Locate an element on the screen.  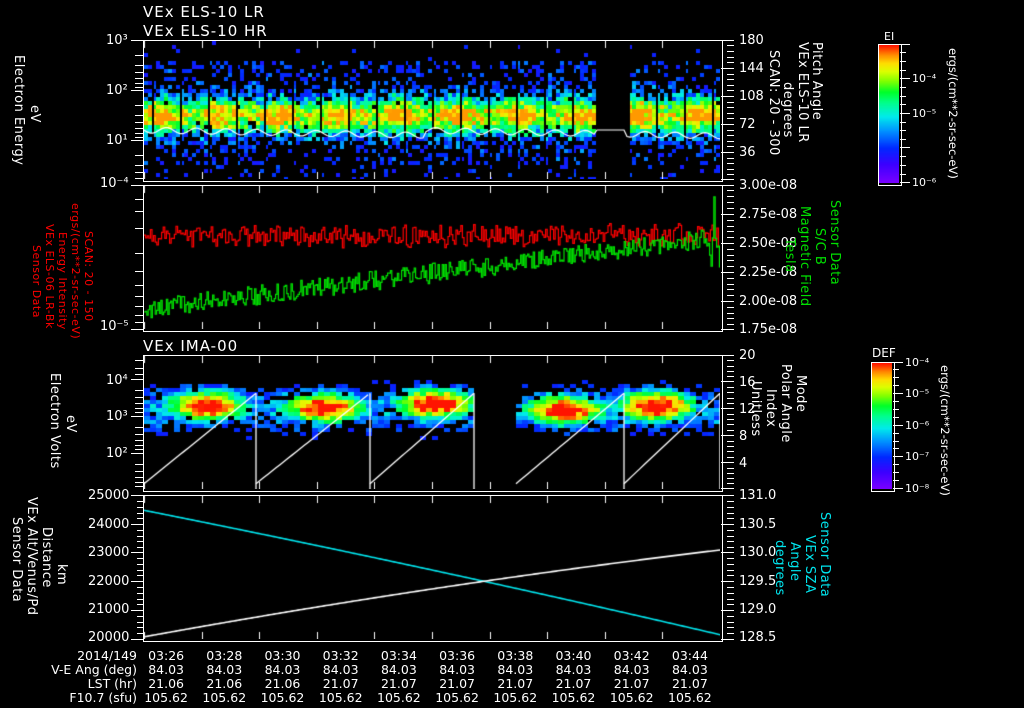
panel1-plot-area is located at coordinates (433, 111).